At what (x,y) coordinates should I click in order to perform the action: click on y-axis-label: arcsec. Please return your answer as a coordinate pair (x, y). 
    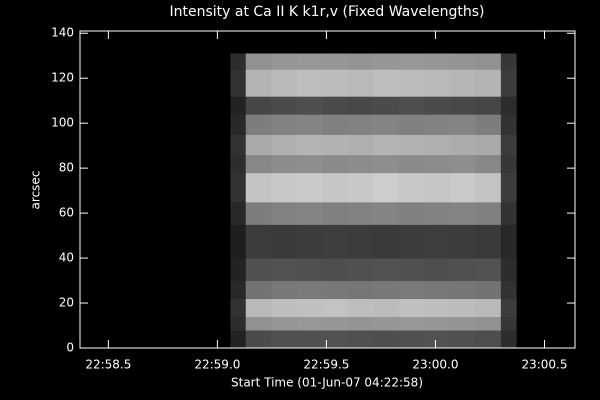
    Looking at the image, I should click on (36, 190).